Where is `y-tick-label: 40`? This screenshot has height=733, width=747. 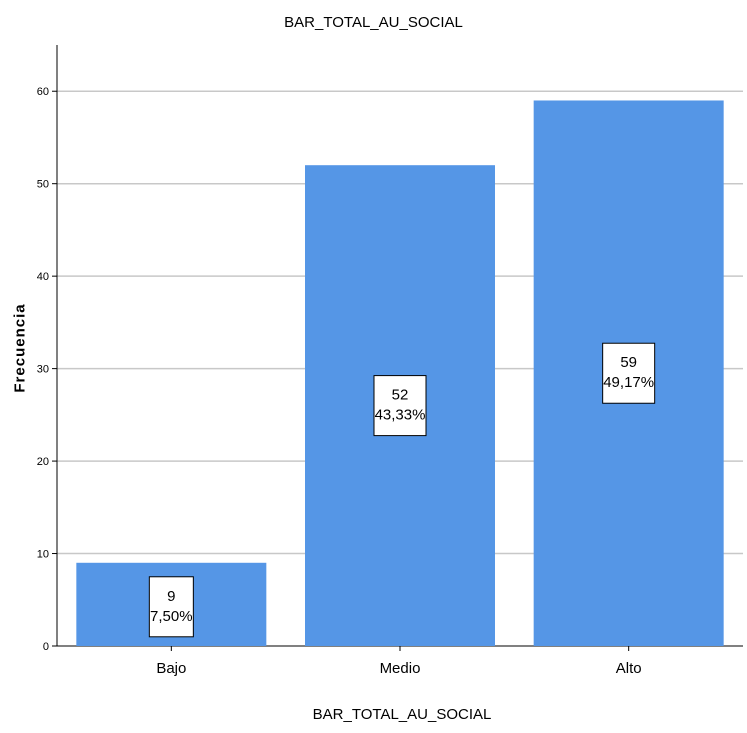
y-tick-label: 40 is located at coordinates (43, 277).